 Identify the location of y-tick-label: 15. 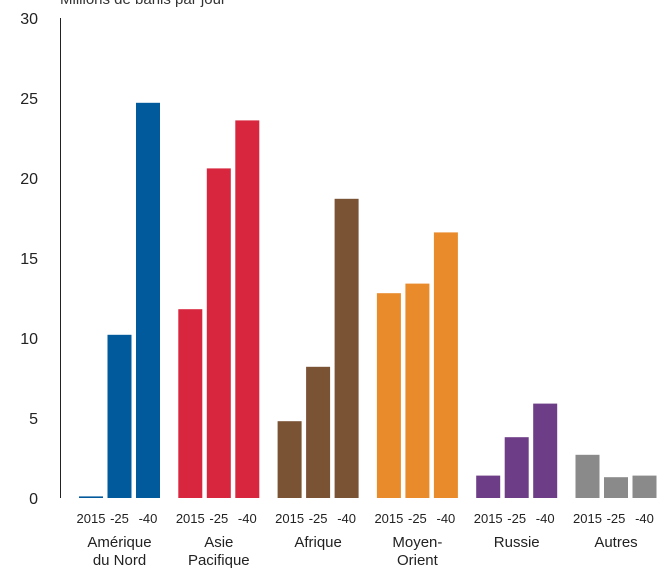
(29, 259).